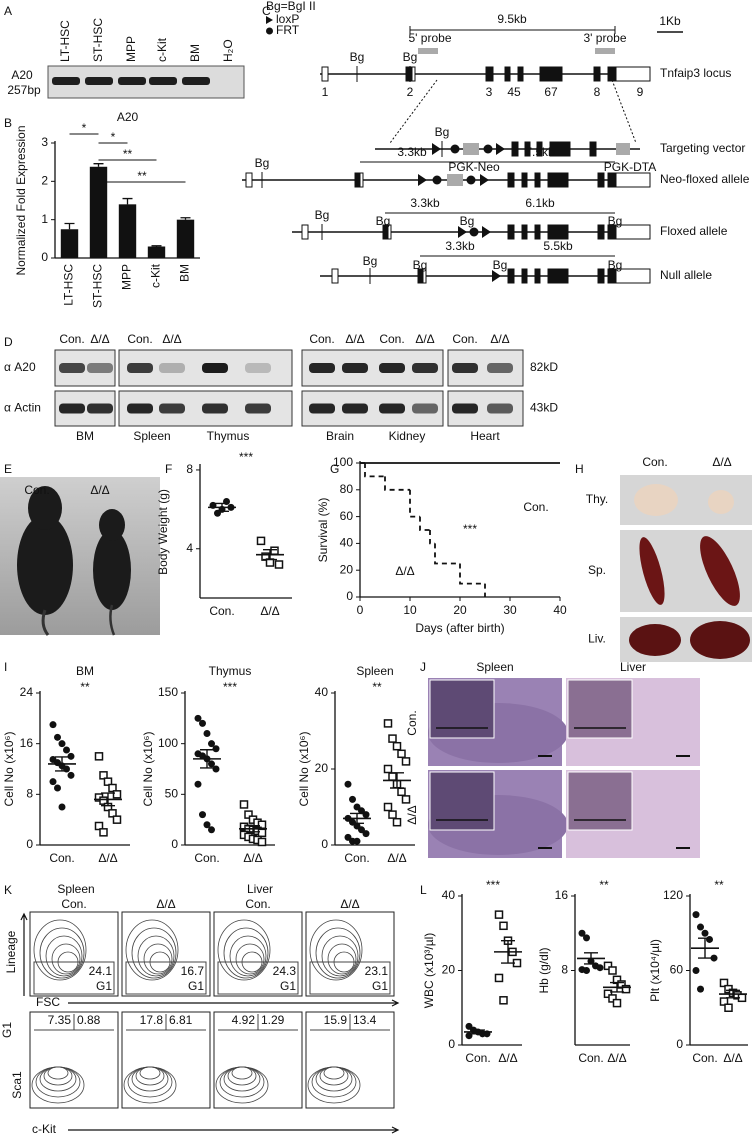 The width and height of the screenshot is (756, 1148). I want to click on photo-label: Δ/Δ, so click(99, 490).